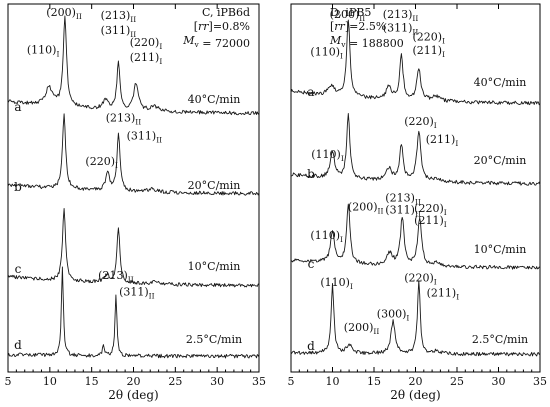 The image size is (550, 407). I want to click on peak-label: (300)I, so click(393, 315).